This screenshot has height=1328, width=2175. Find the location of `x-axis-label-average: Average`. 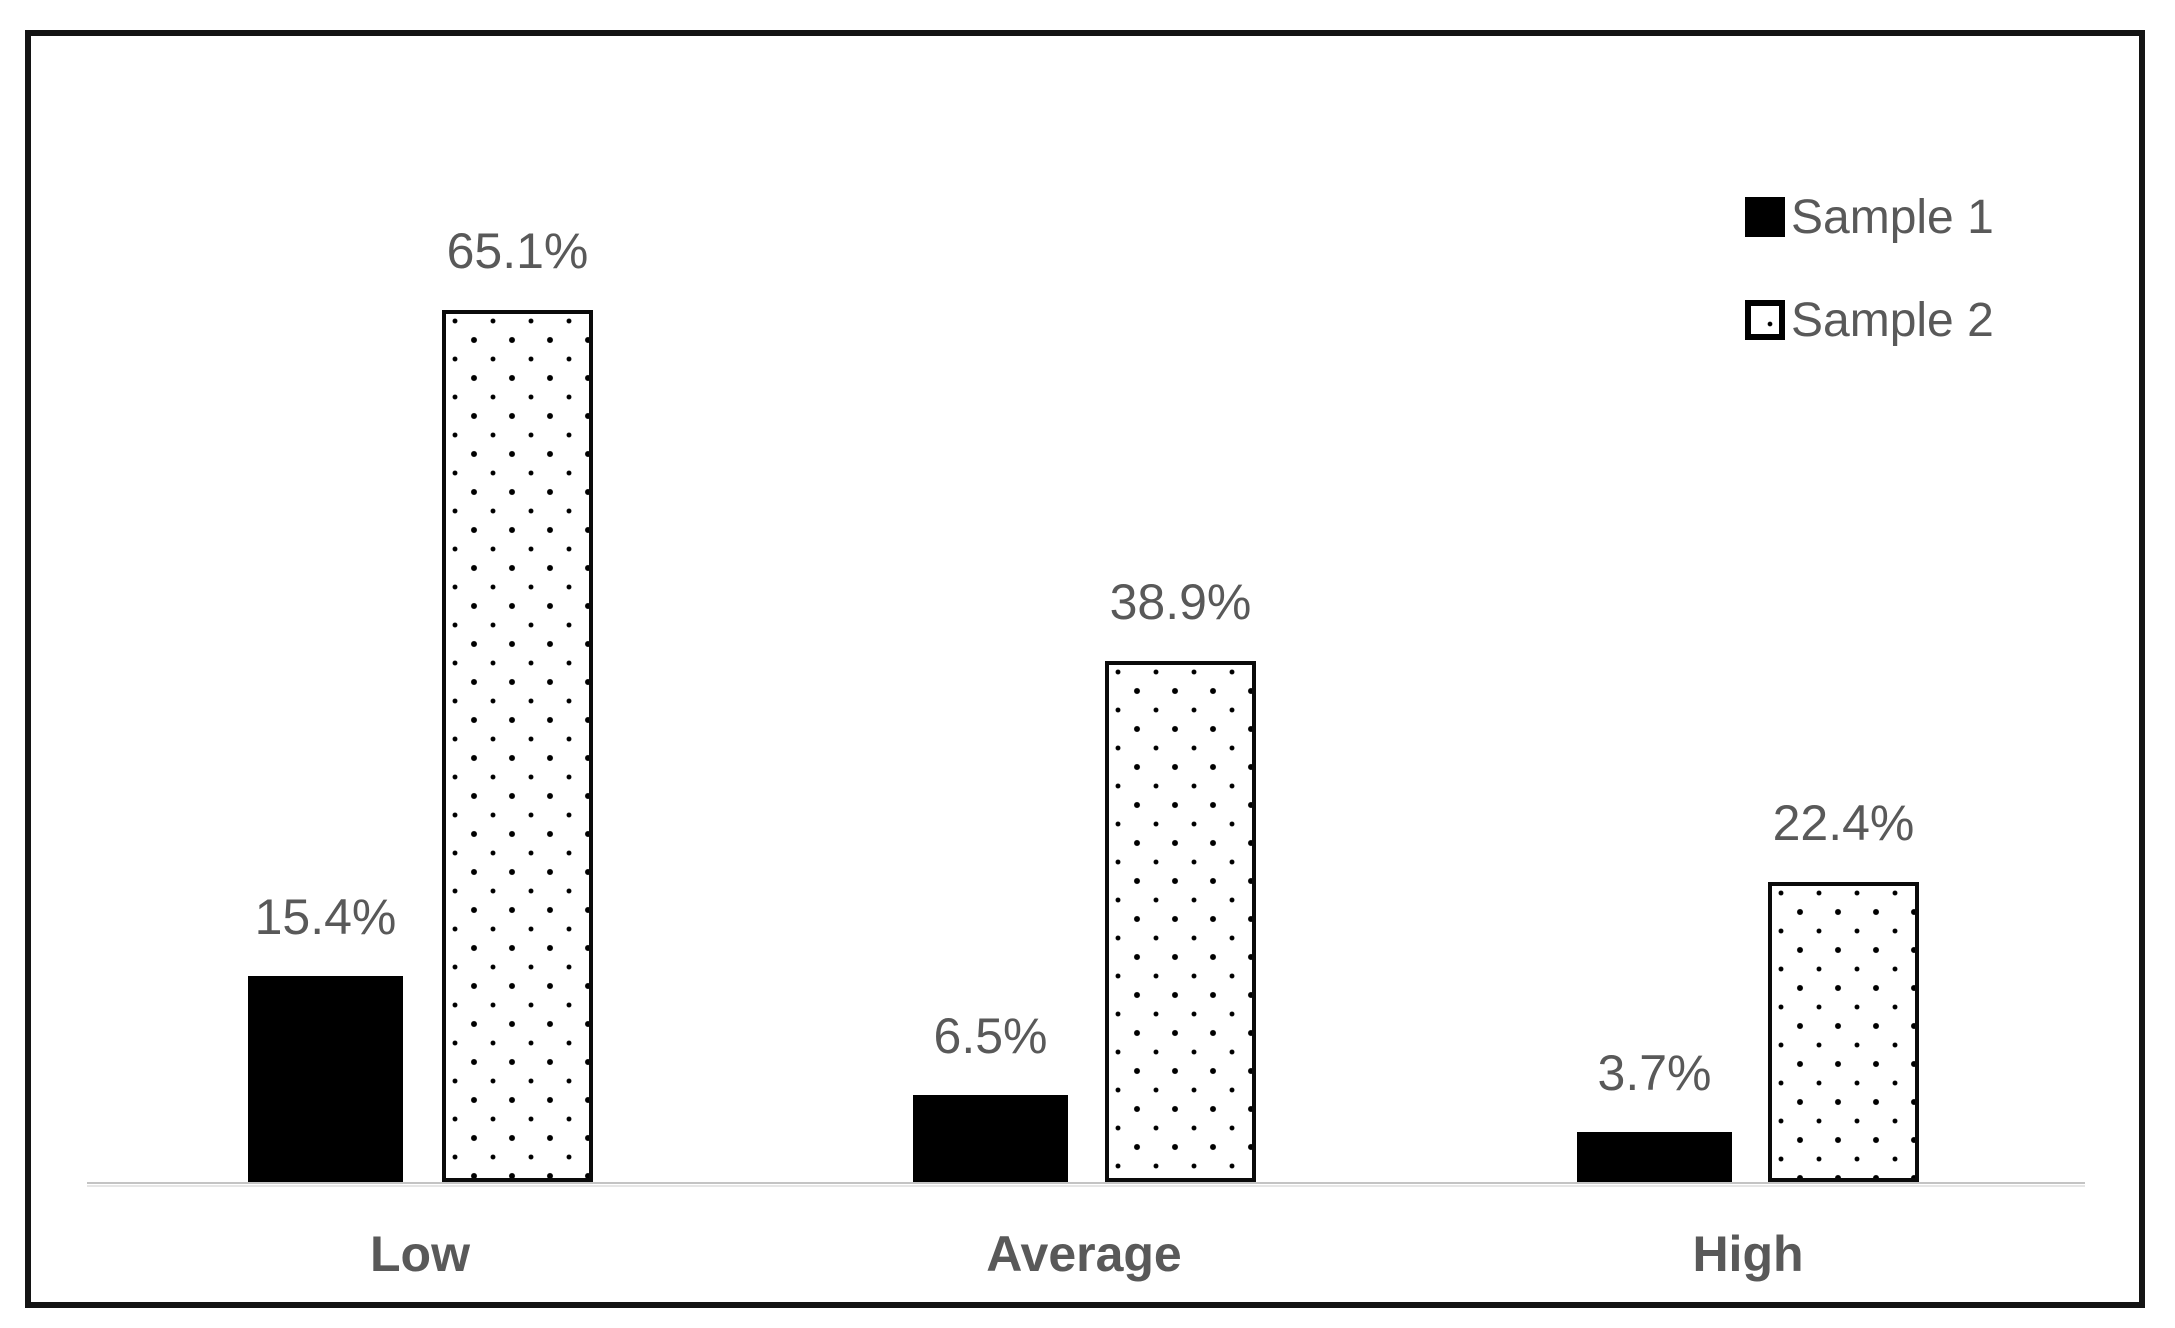

x-axis-label-average: Average is located at coordinates (1084, 1254).